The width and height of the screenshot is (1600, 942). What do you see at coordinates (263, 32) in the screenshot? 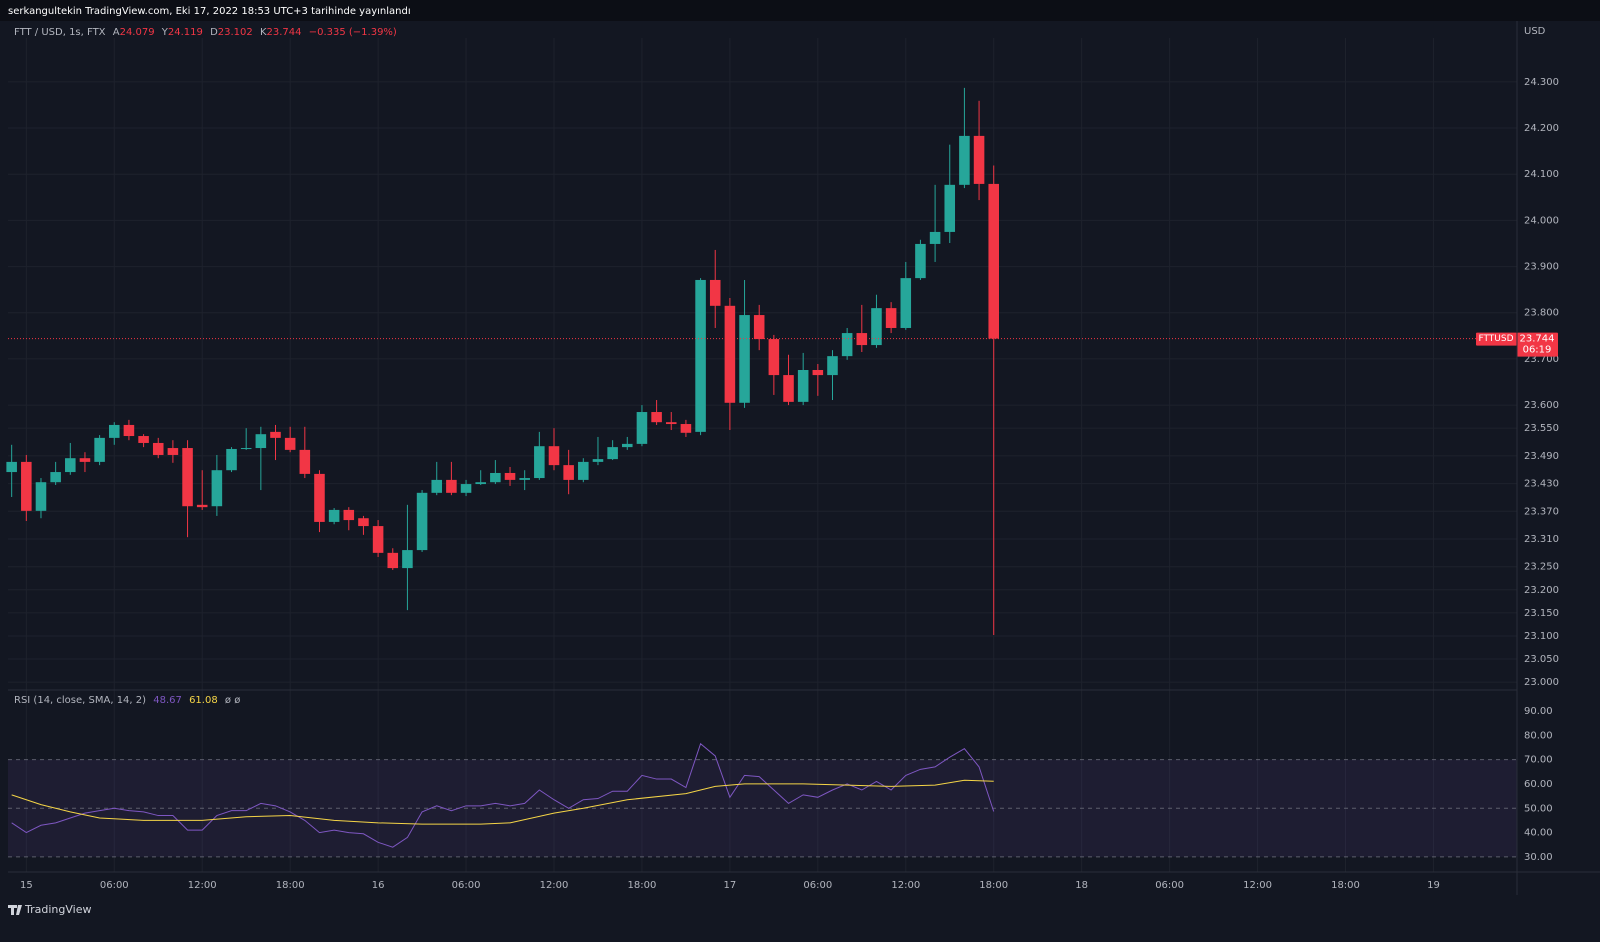
I see `ohlc-key: K` at bounding box center [263, 32].